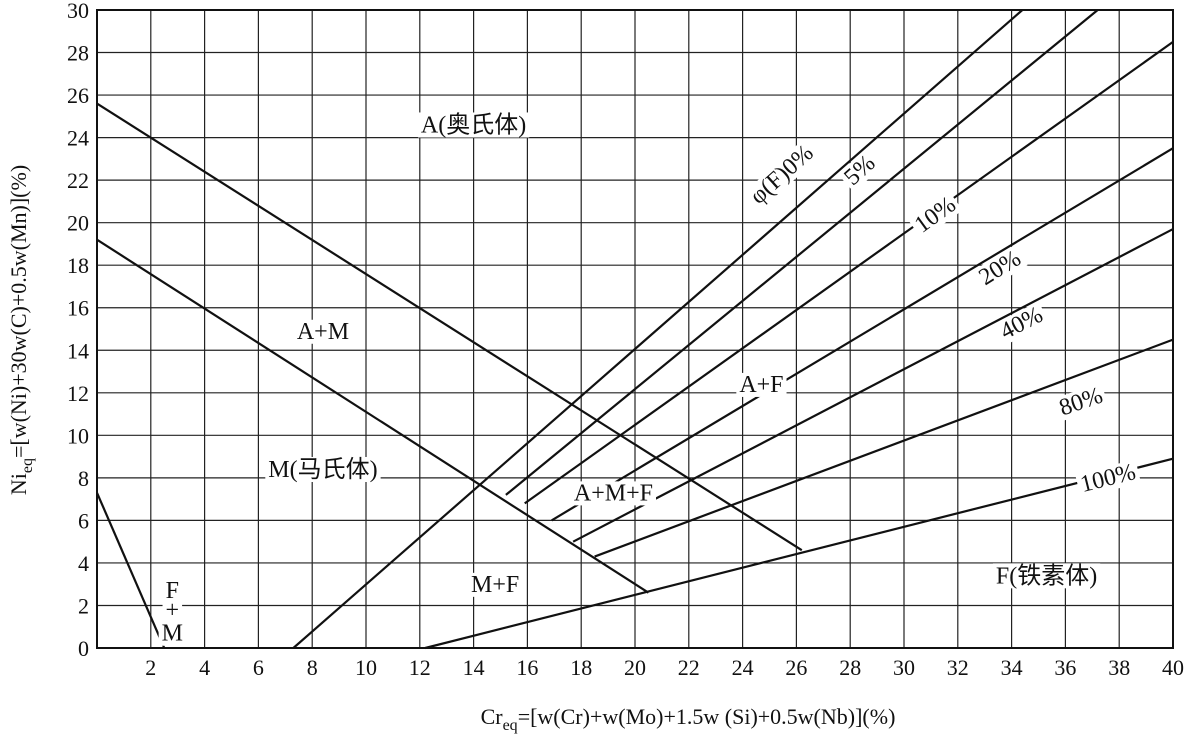  Describe the element at coordinates (420, 667) in the screenshot. I see `x-tick-label: 12` at that location.